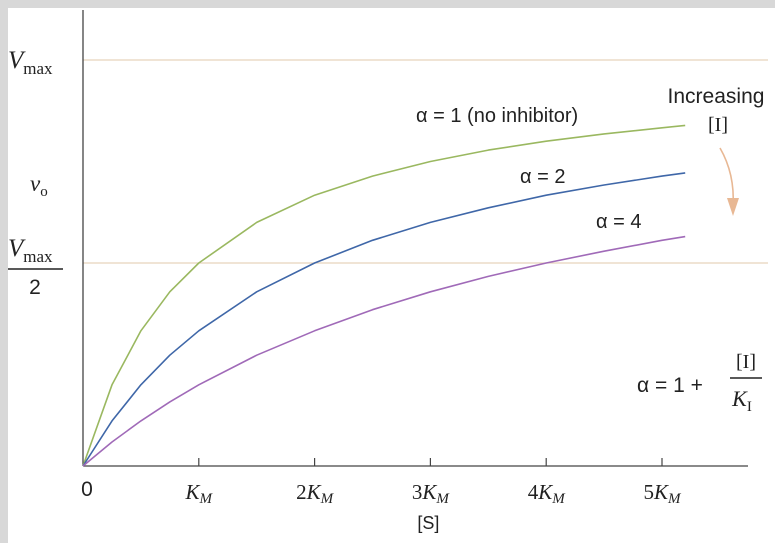 This screenshot has height=543, width=775. What do you see at coordinates (733, 207) in the screenshot?
I see `increasing-arrow-head` at bounding box center [733, 207].